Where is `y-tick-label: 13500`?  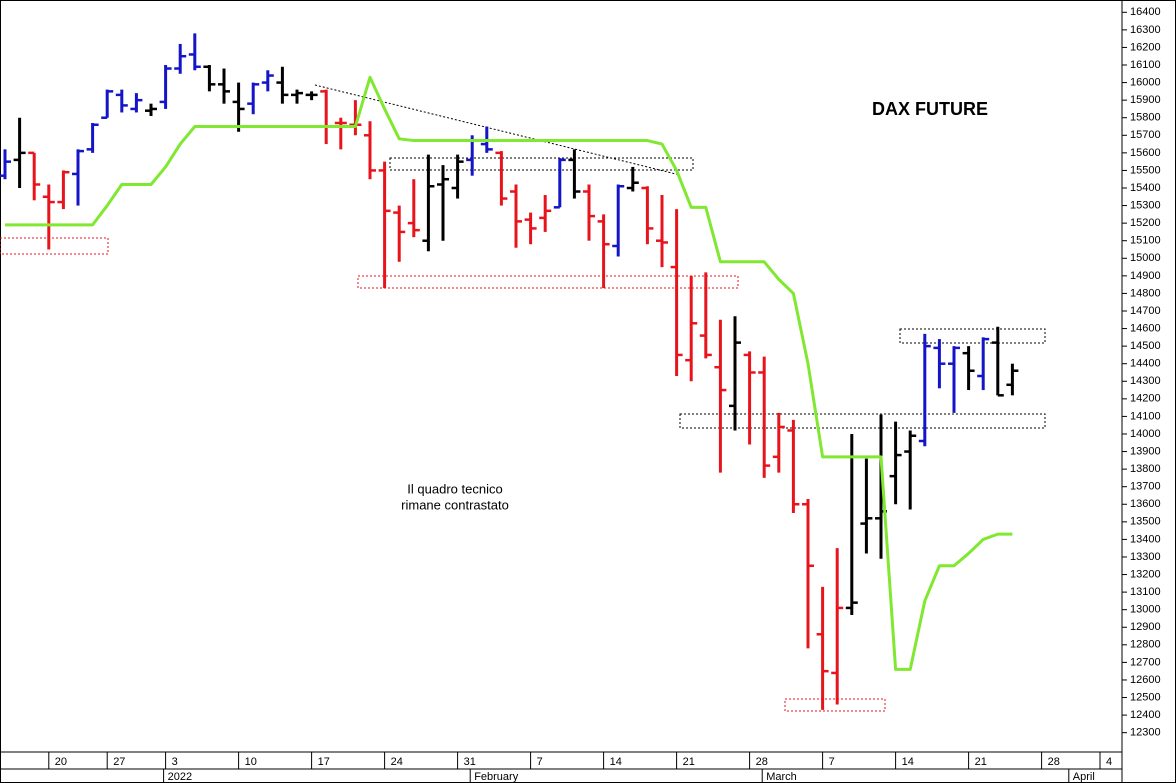
y-tick-label: 13500 is located at coordinates (1145, 522).